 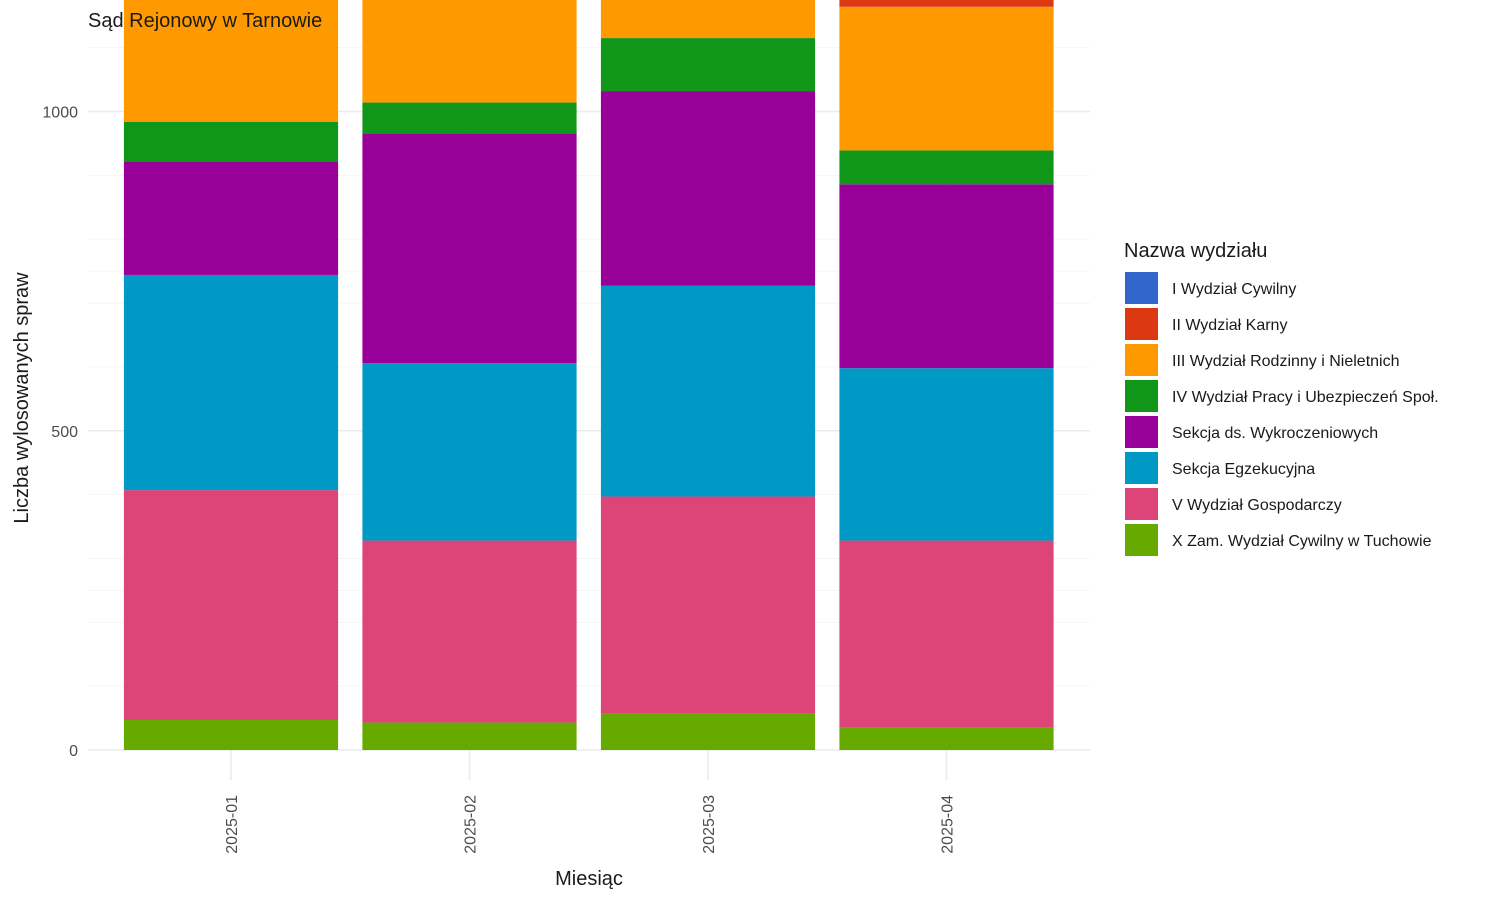 What do you see at coordinates (205, 21) in the screenshot?
I see `chart-title: Sąd Rejonowy w Tarnowie` at bounding box center [205, 21].